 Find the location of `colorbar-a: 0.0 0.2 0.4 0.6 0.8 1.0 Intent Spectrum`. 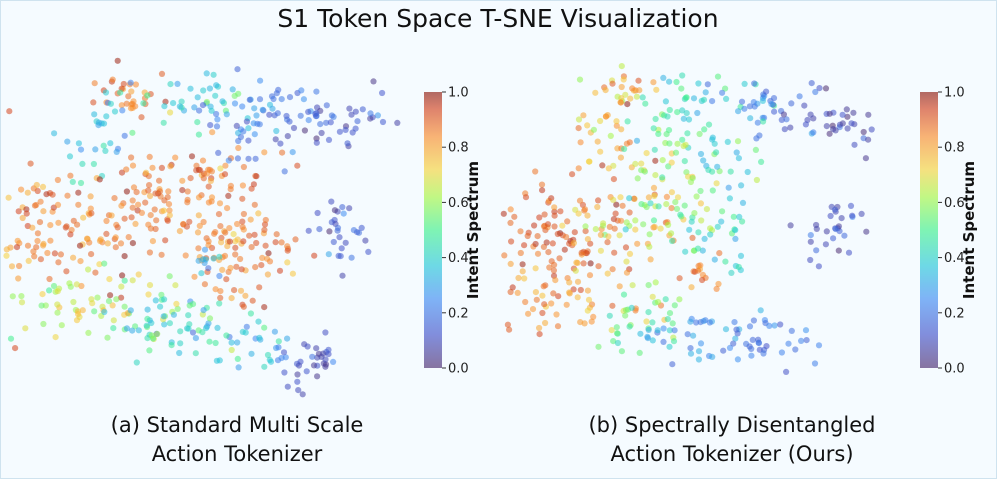

colorbar-a: 0.0 0.2 0.4 0.6 0.8 1.0 Intent Spectrum is located at coordinates (453, 231).